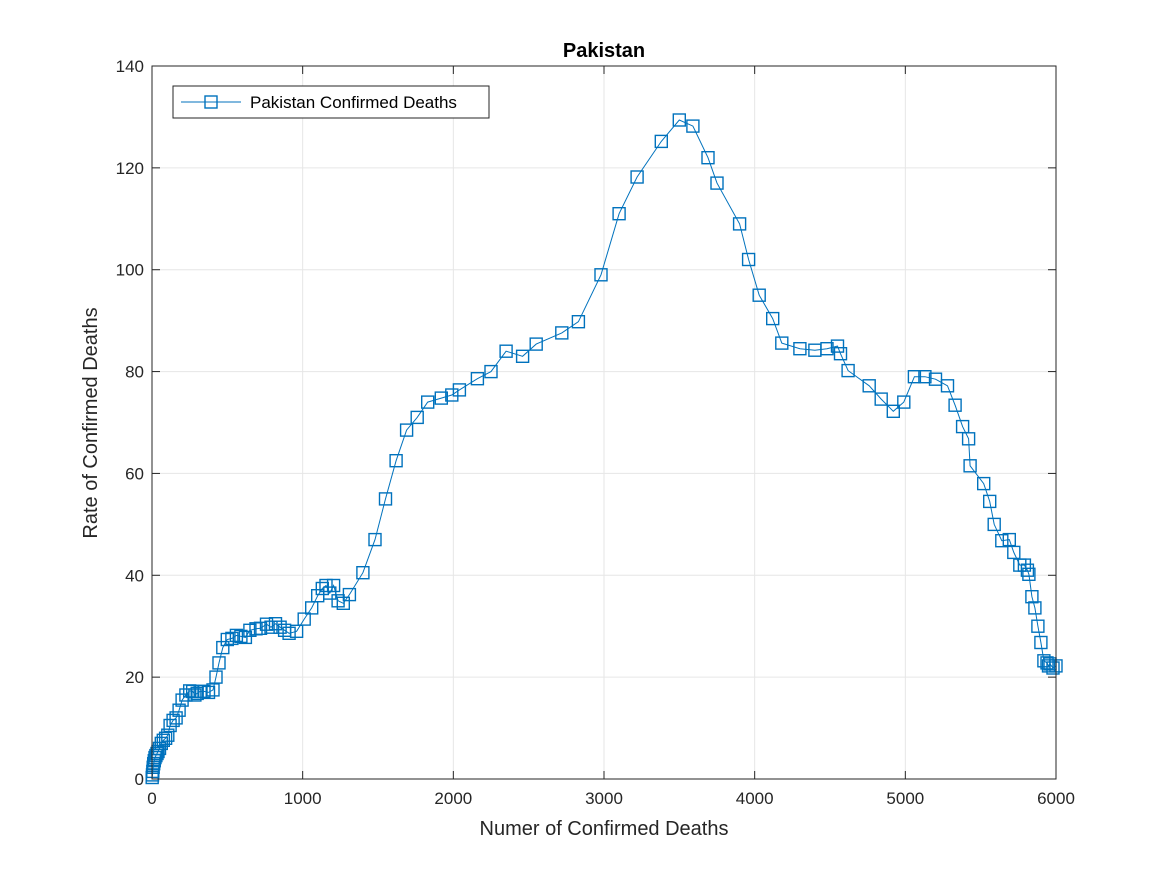 The height and width of the screenshot is (875, 1167). I want to click on x-tick-label: 1000, so click(303, 798).